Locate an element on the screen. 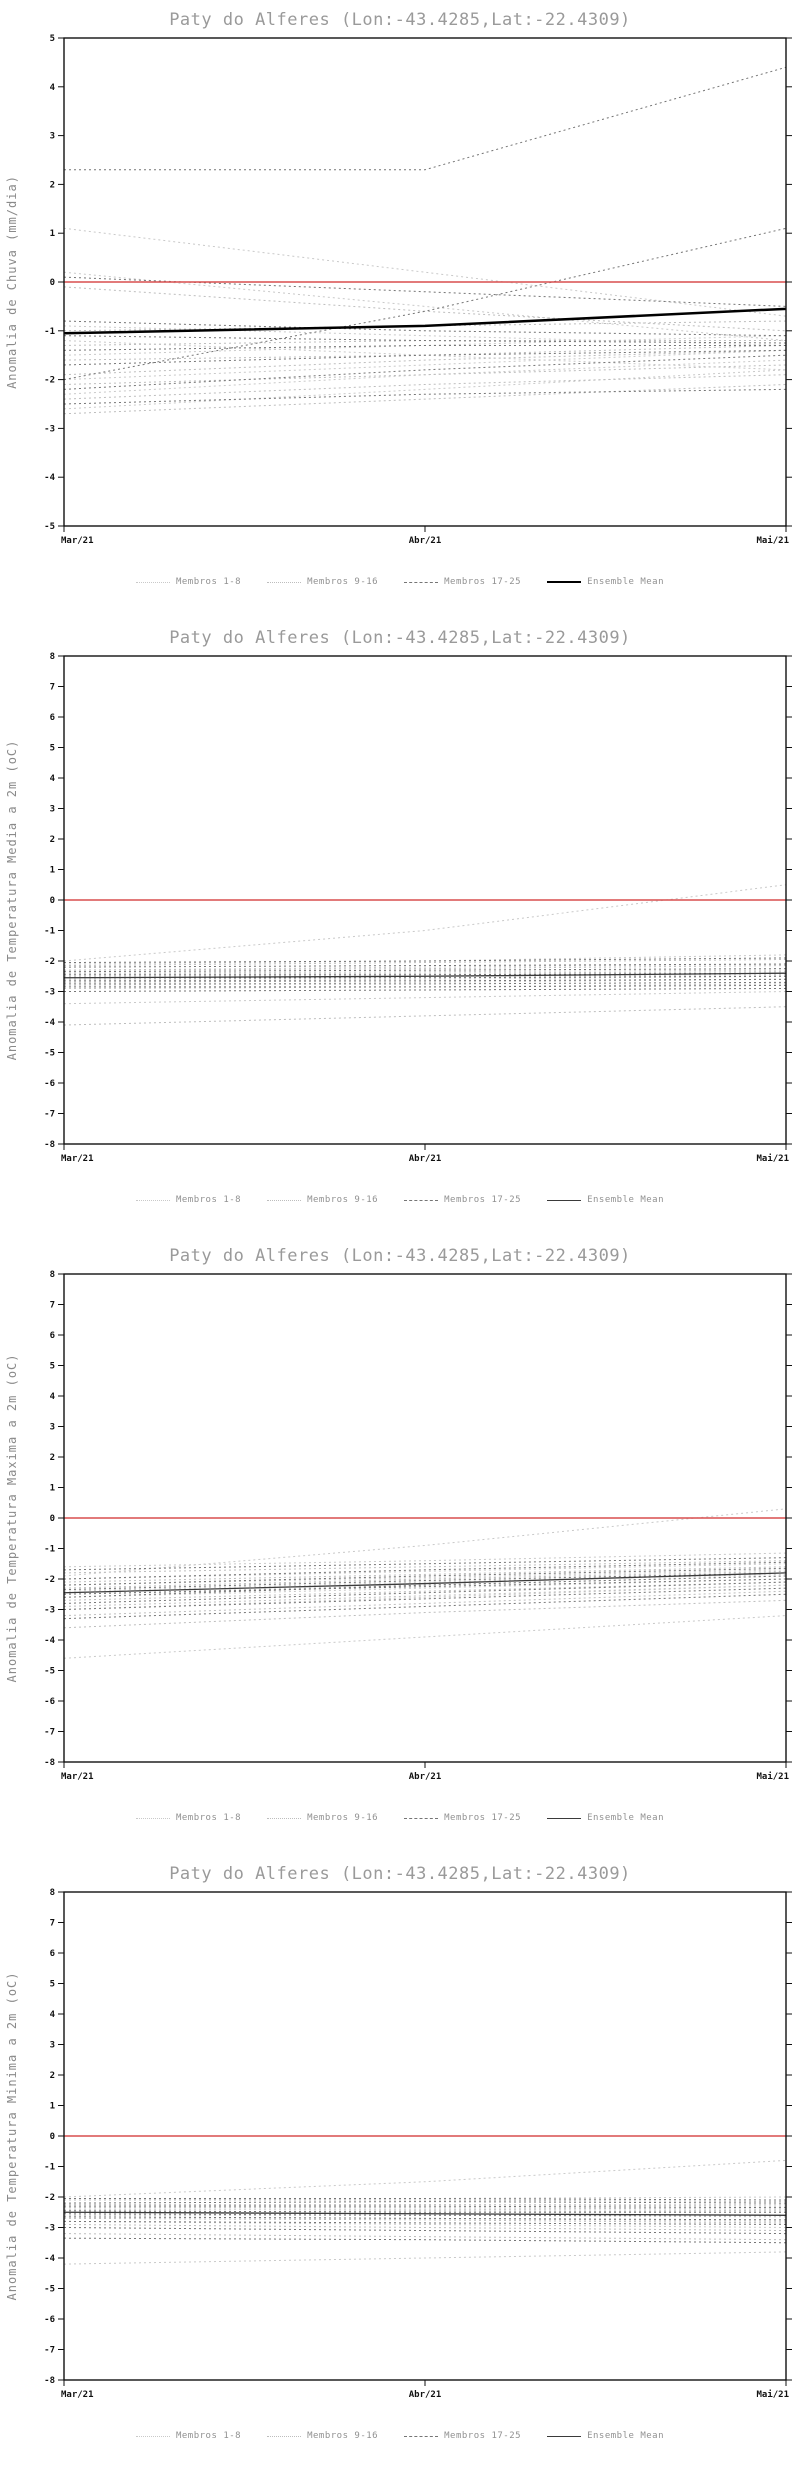  legend-item: Membros 9-16 is located at coordinates (322, 1200).